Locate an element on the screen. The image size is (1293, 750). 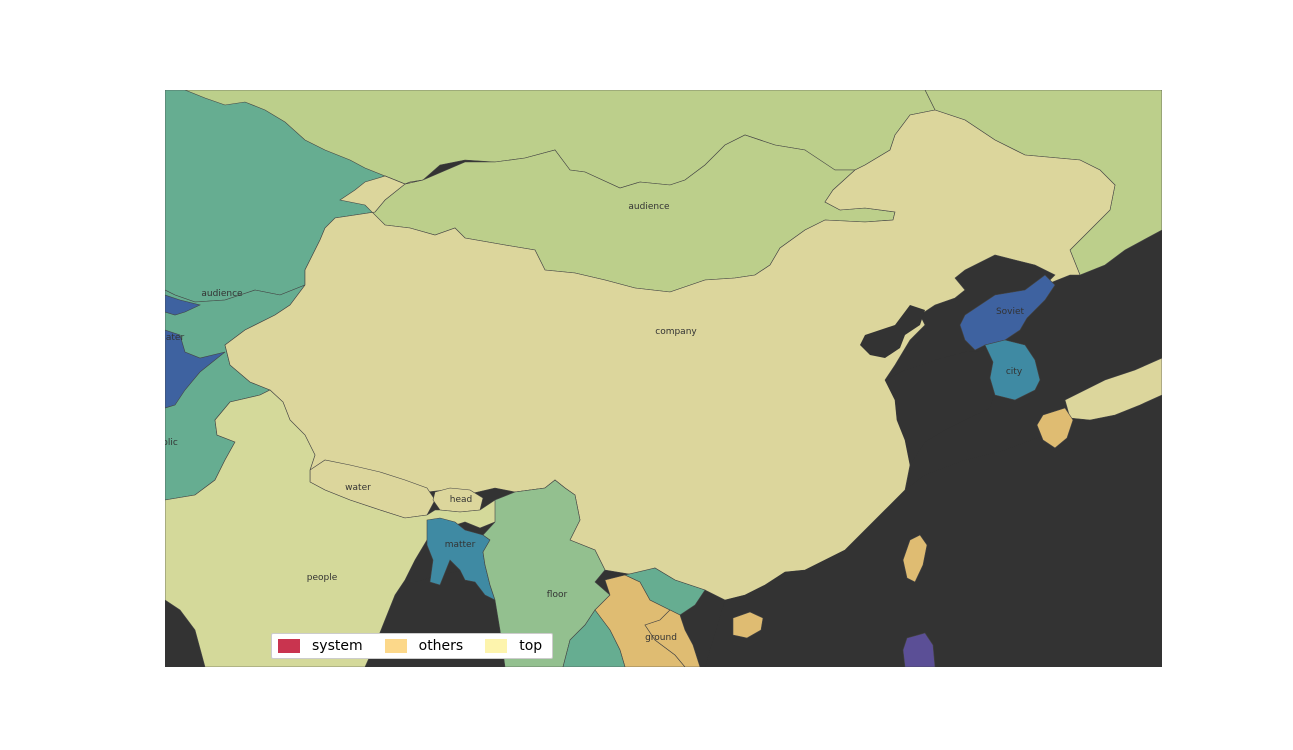
label-public-west: blic is located at coordinates (171, 443).